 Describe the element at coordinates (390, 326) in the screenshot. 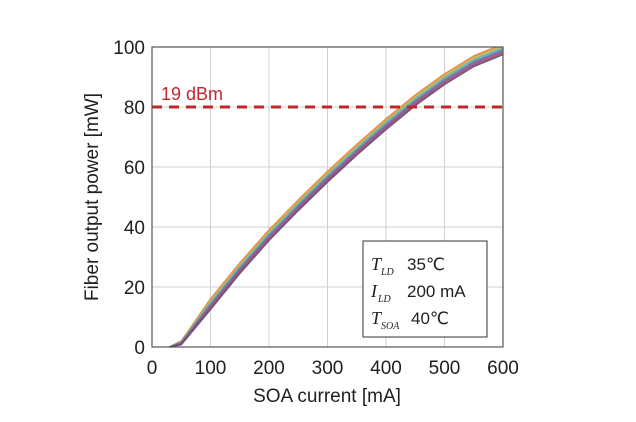

I see `legend-subscript: SOA` at that location.